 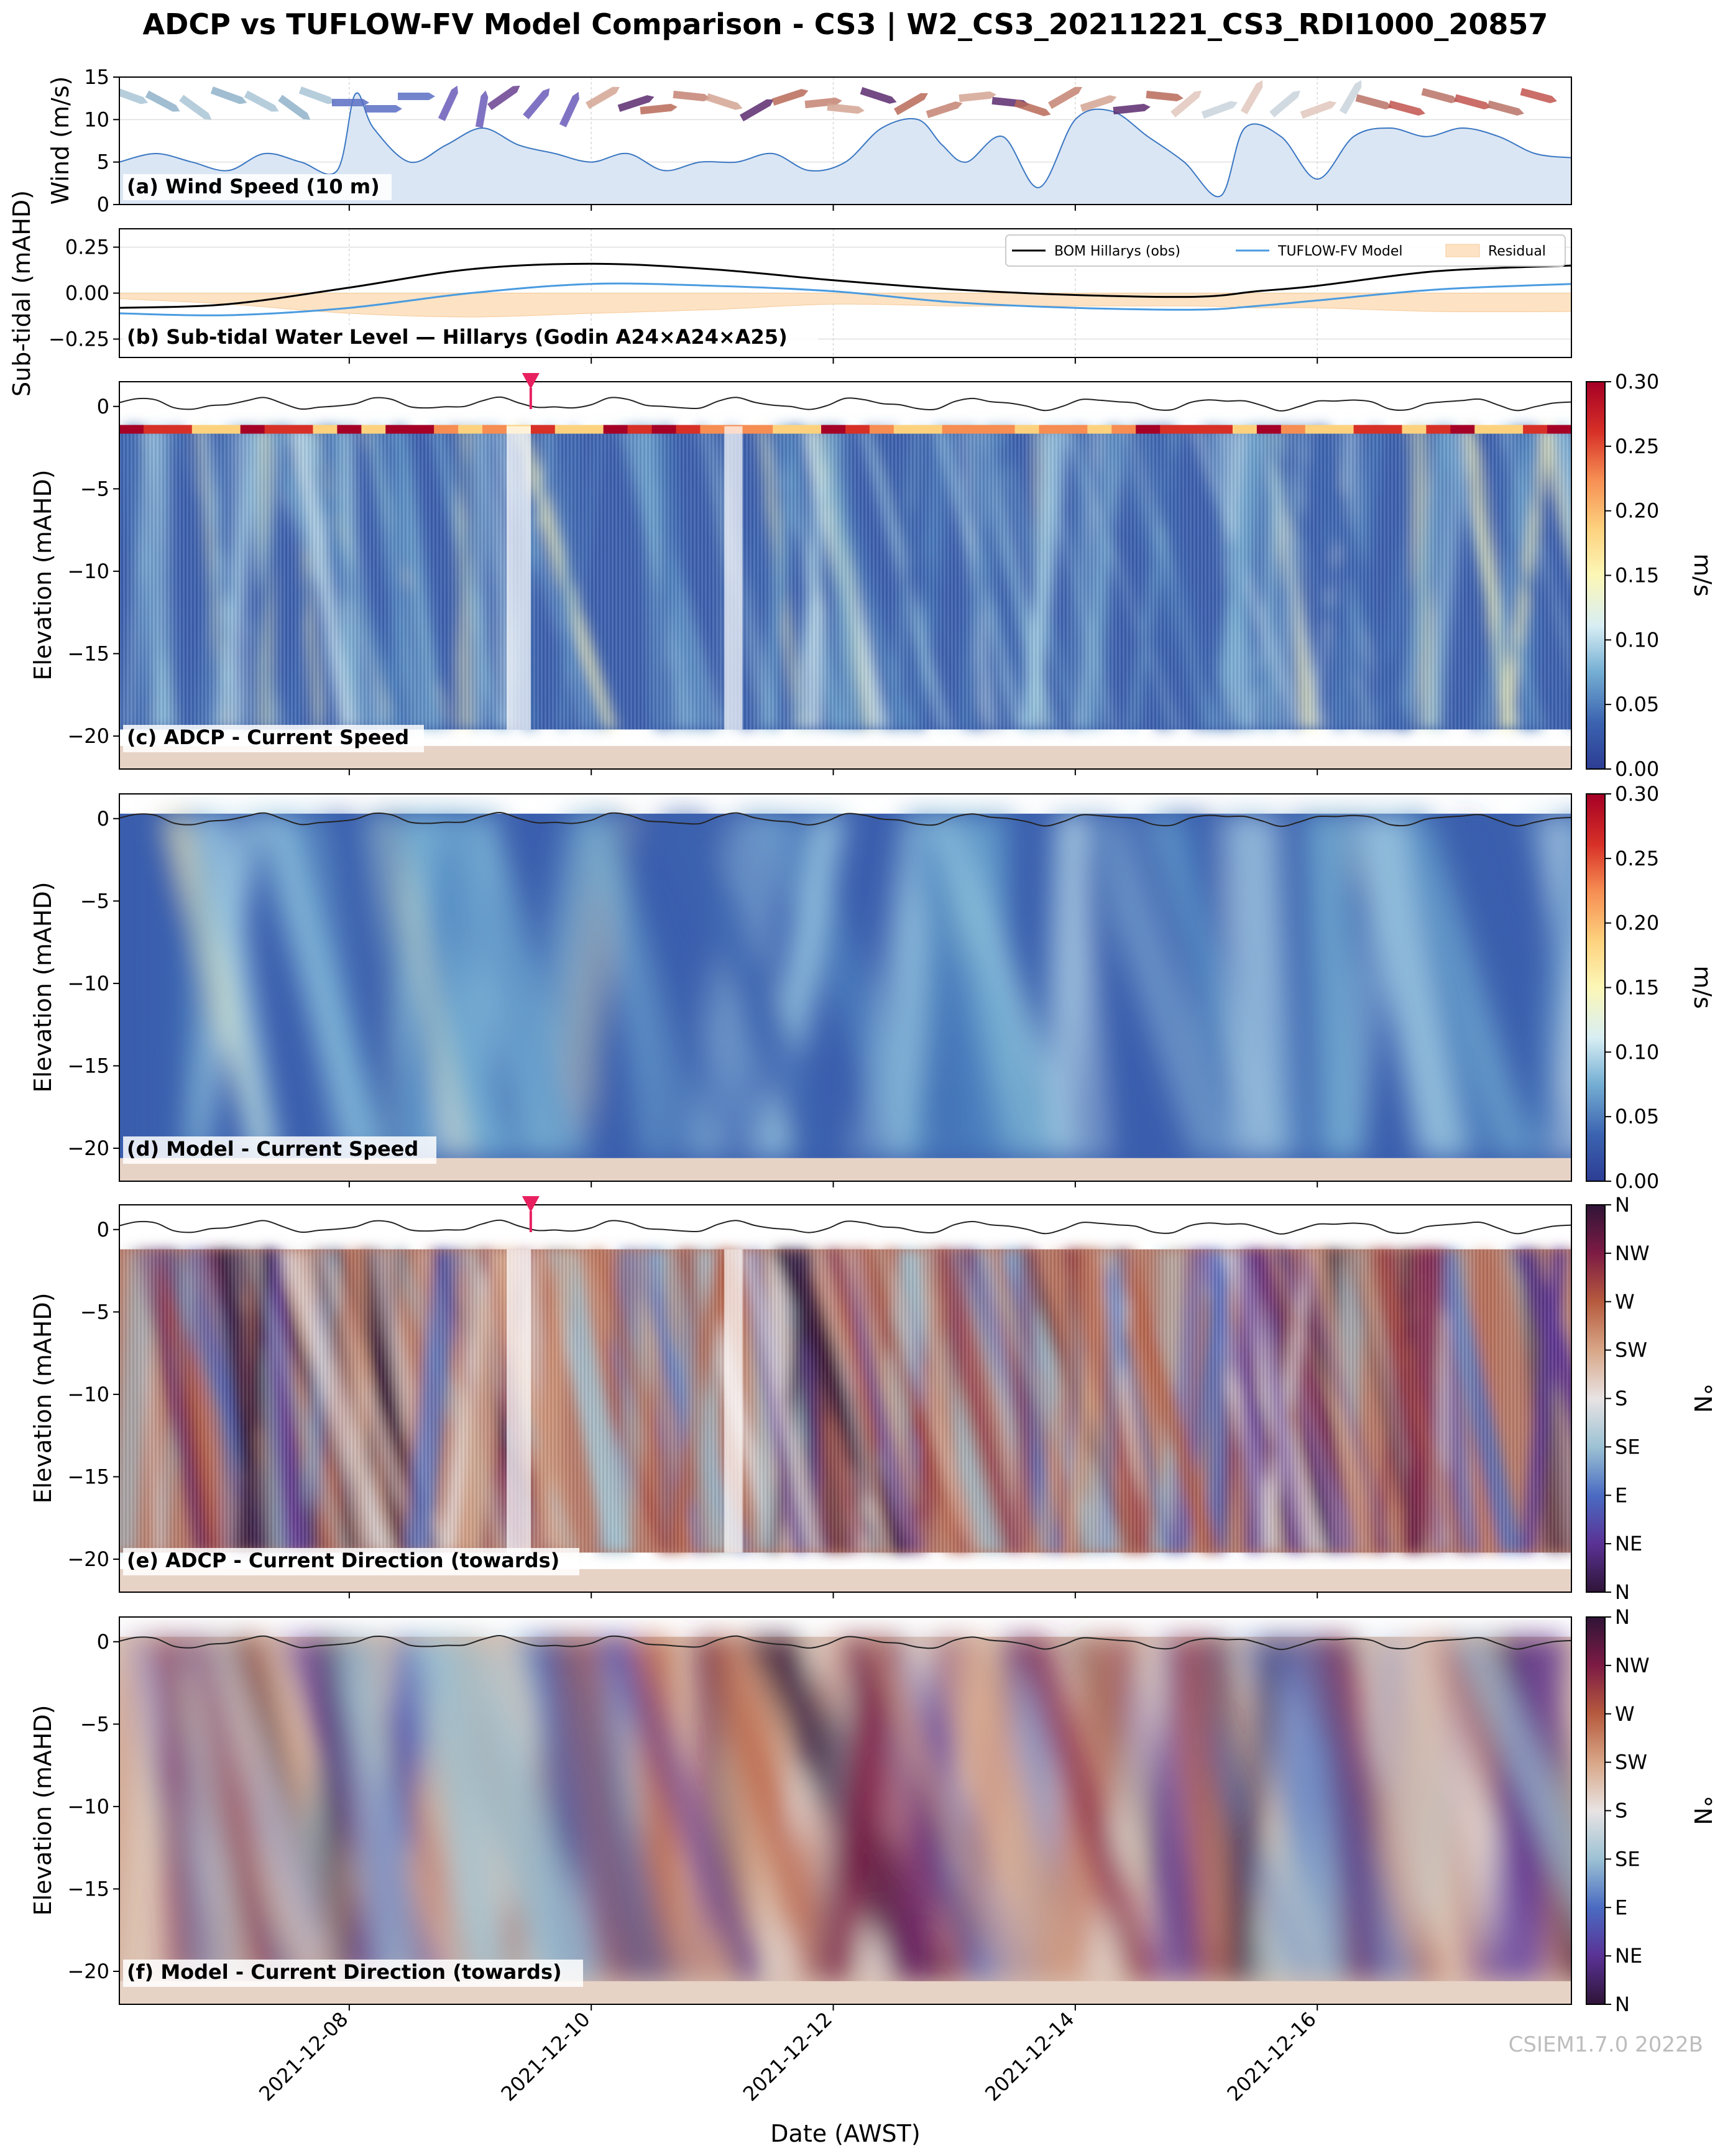 I want to click on panel-label-d: (d) Model - Current Speed, so click(x=272, y=1149).